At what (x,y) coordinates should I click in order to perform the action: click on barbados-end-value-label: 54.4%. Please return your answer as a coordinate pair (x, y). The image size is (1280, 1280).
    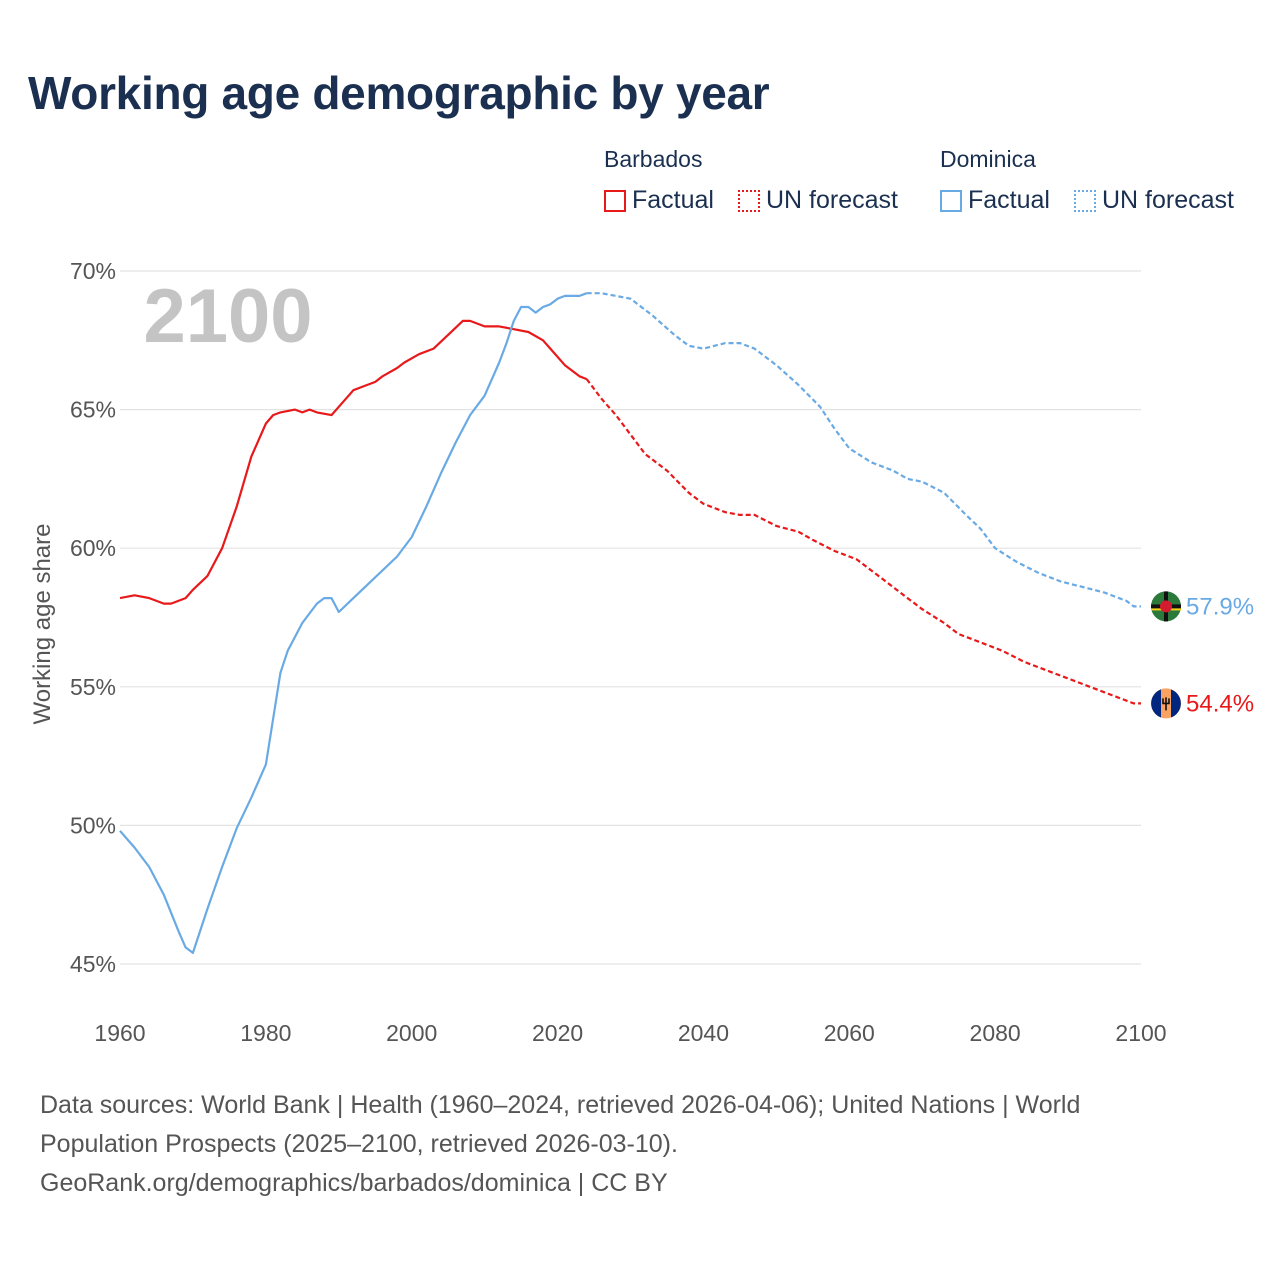
    Looking at the image, I should click on (1220, 703).